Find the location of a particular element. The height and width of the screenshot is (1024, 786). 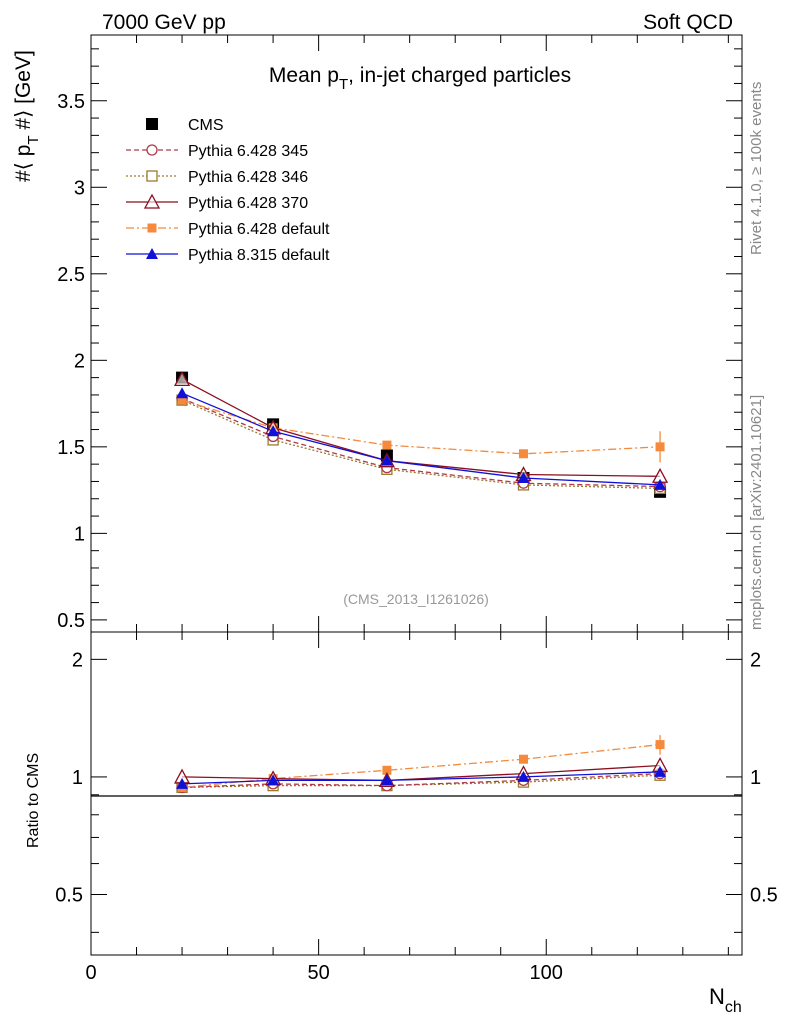

legend-item-pythia-8-315-default: Pythia 8.315 default is located at coordinates (228, 255).